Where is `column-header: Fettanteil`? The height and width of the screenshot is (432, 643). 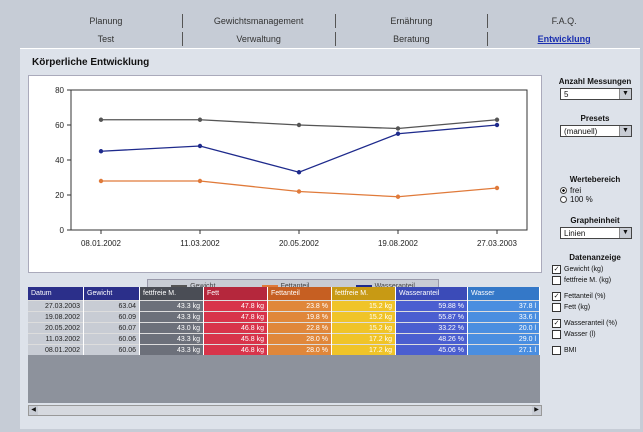 column-header: Fettanteil is located at coordinates (299, 294).